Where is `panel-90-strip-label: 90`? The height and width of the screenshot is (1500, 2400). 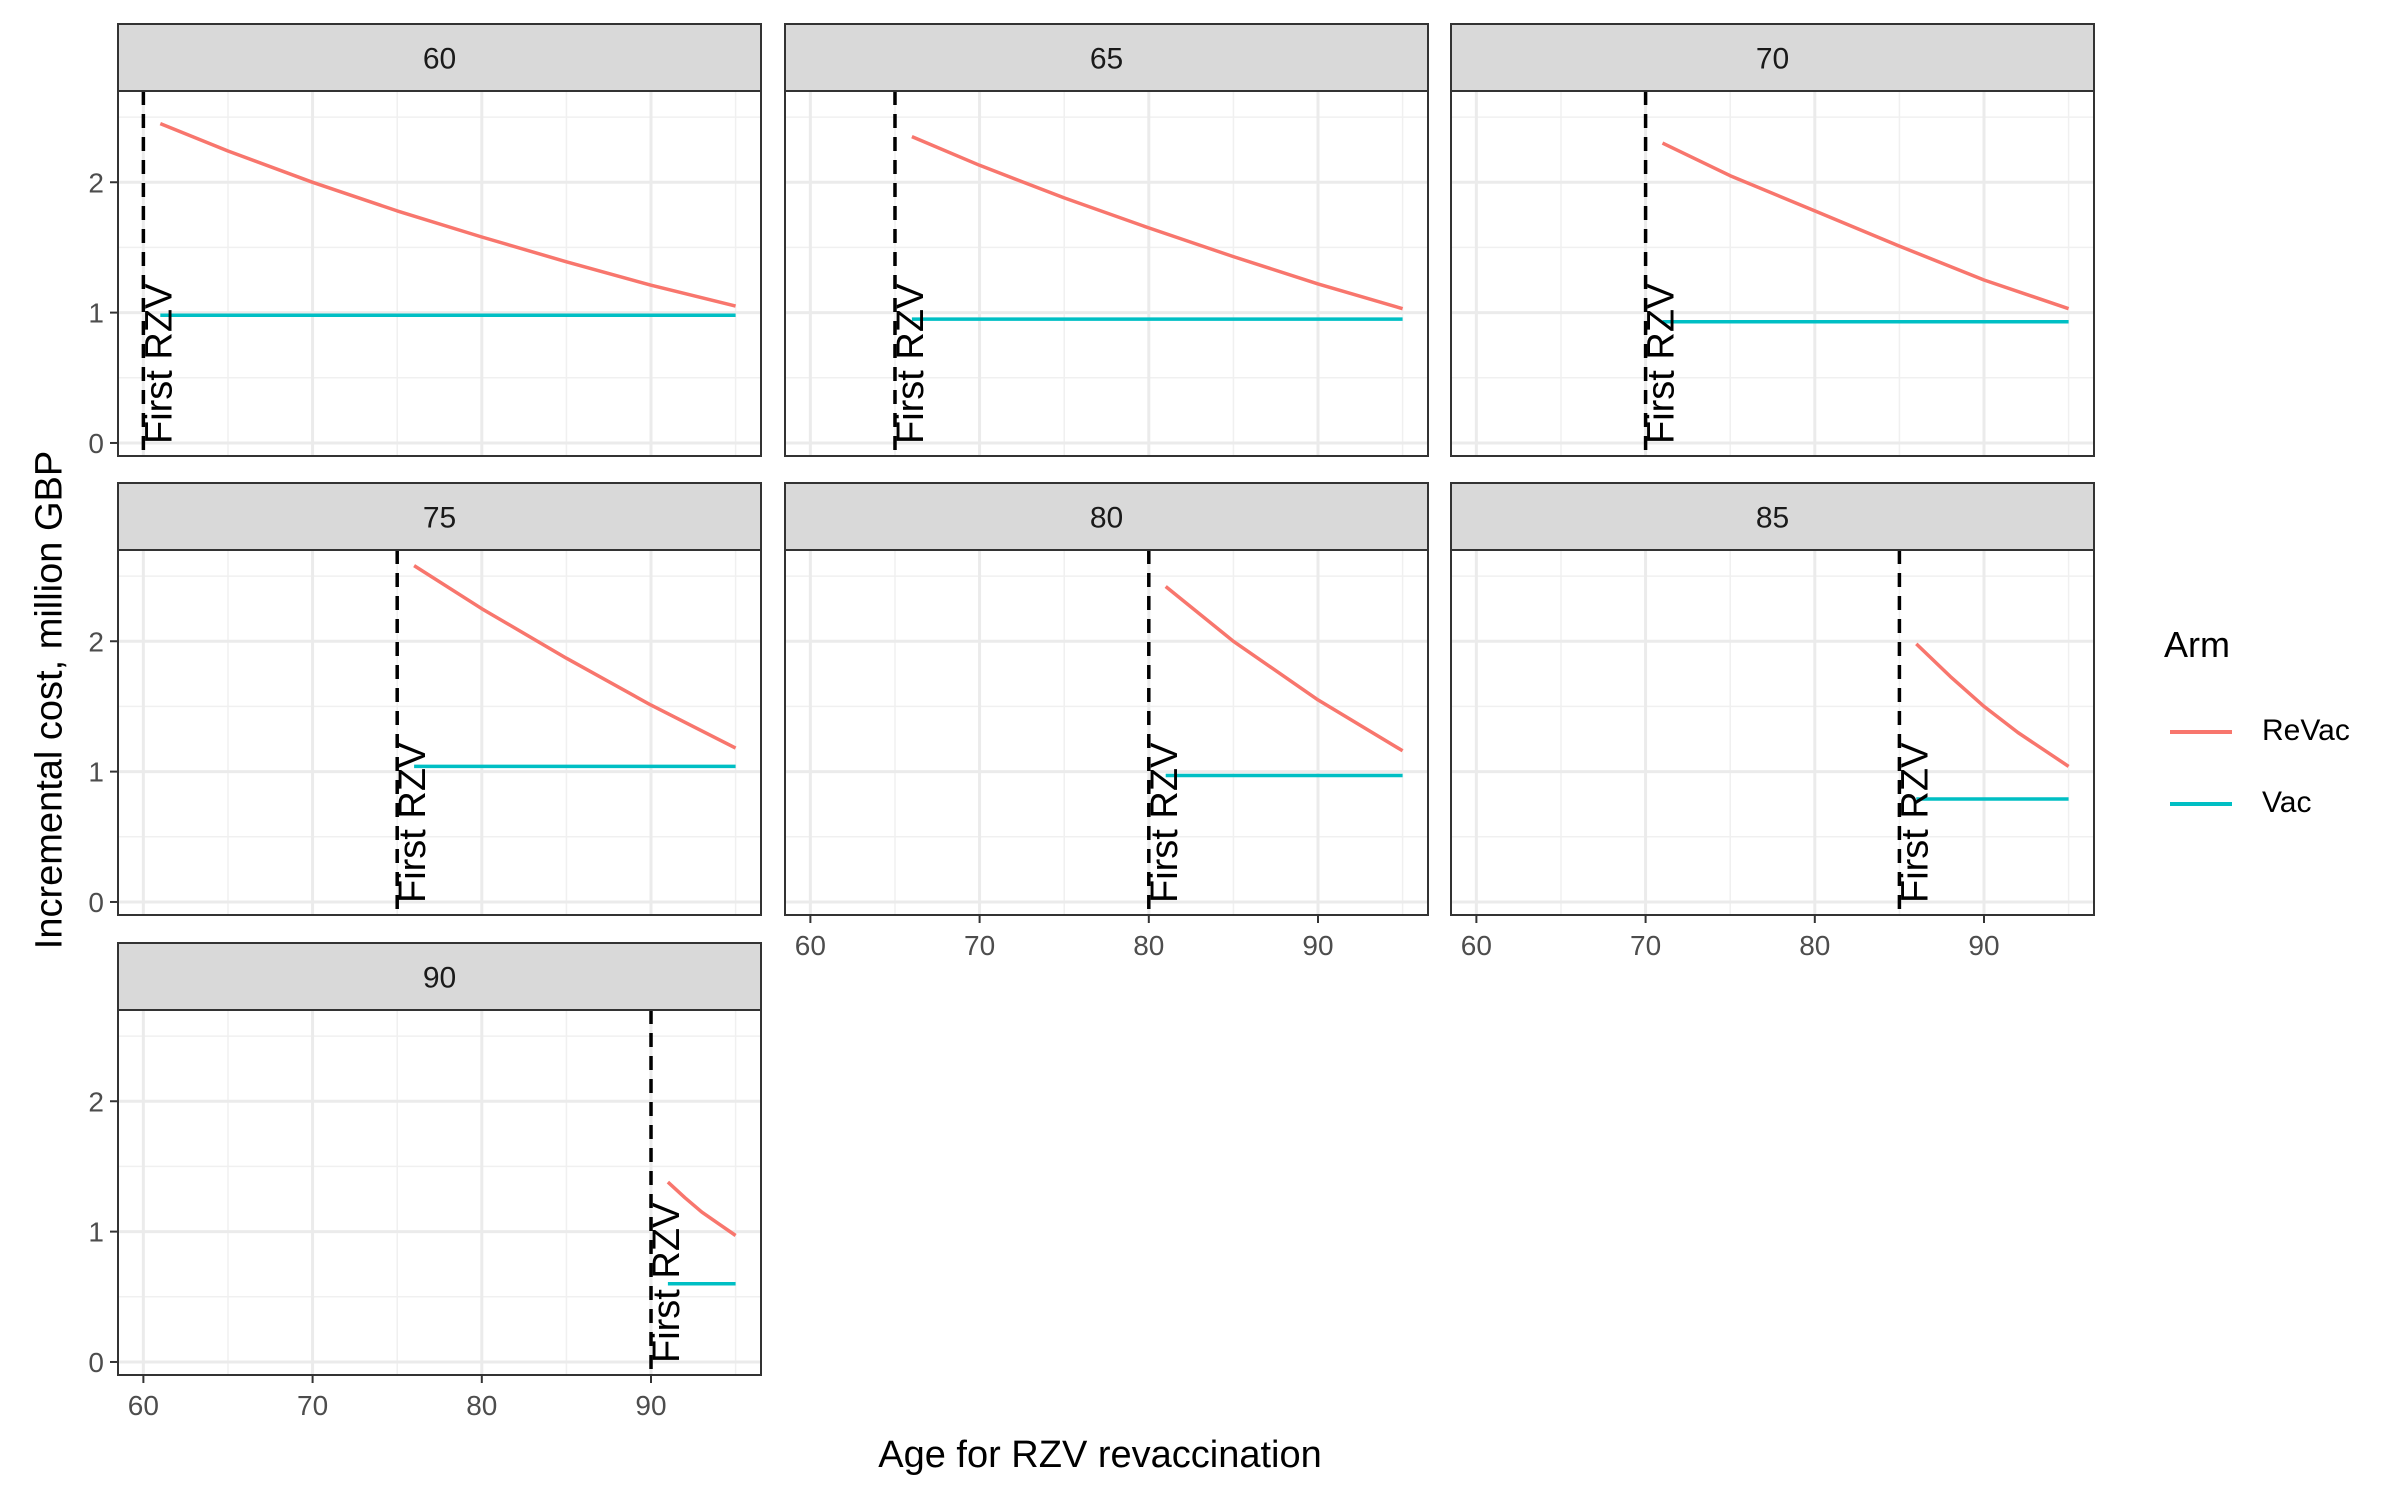
panel-90-strip-label: 90 is located at coordinates (439, 978).